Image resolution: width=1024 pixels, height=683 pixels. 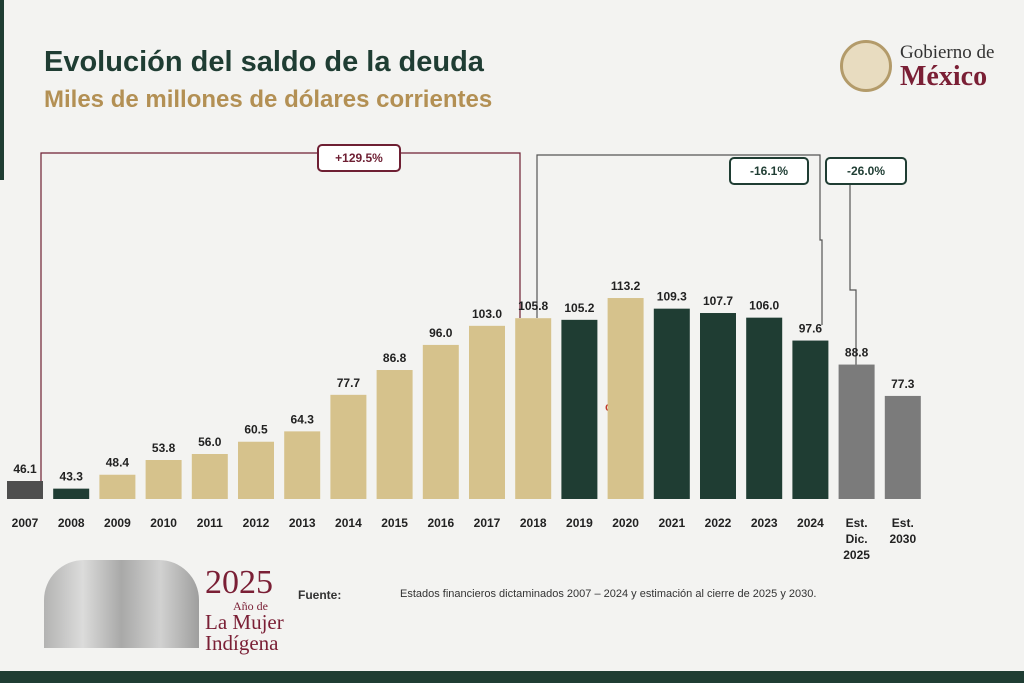 I want to click on x-tick-label: 2022, so click(x=718, y=523).